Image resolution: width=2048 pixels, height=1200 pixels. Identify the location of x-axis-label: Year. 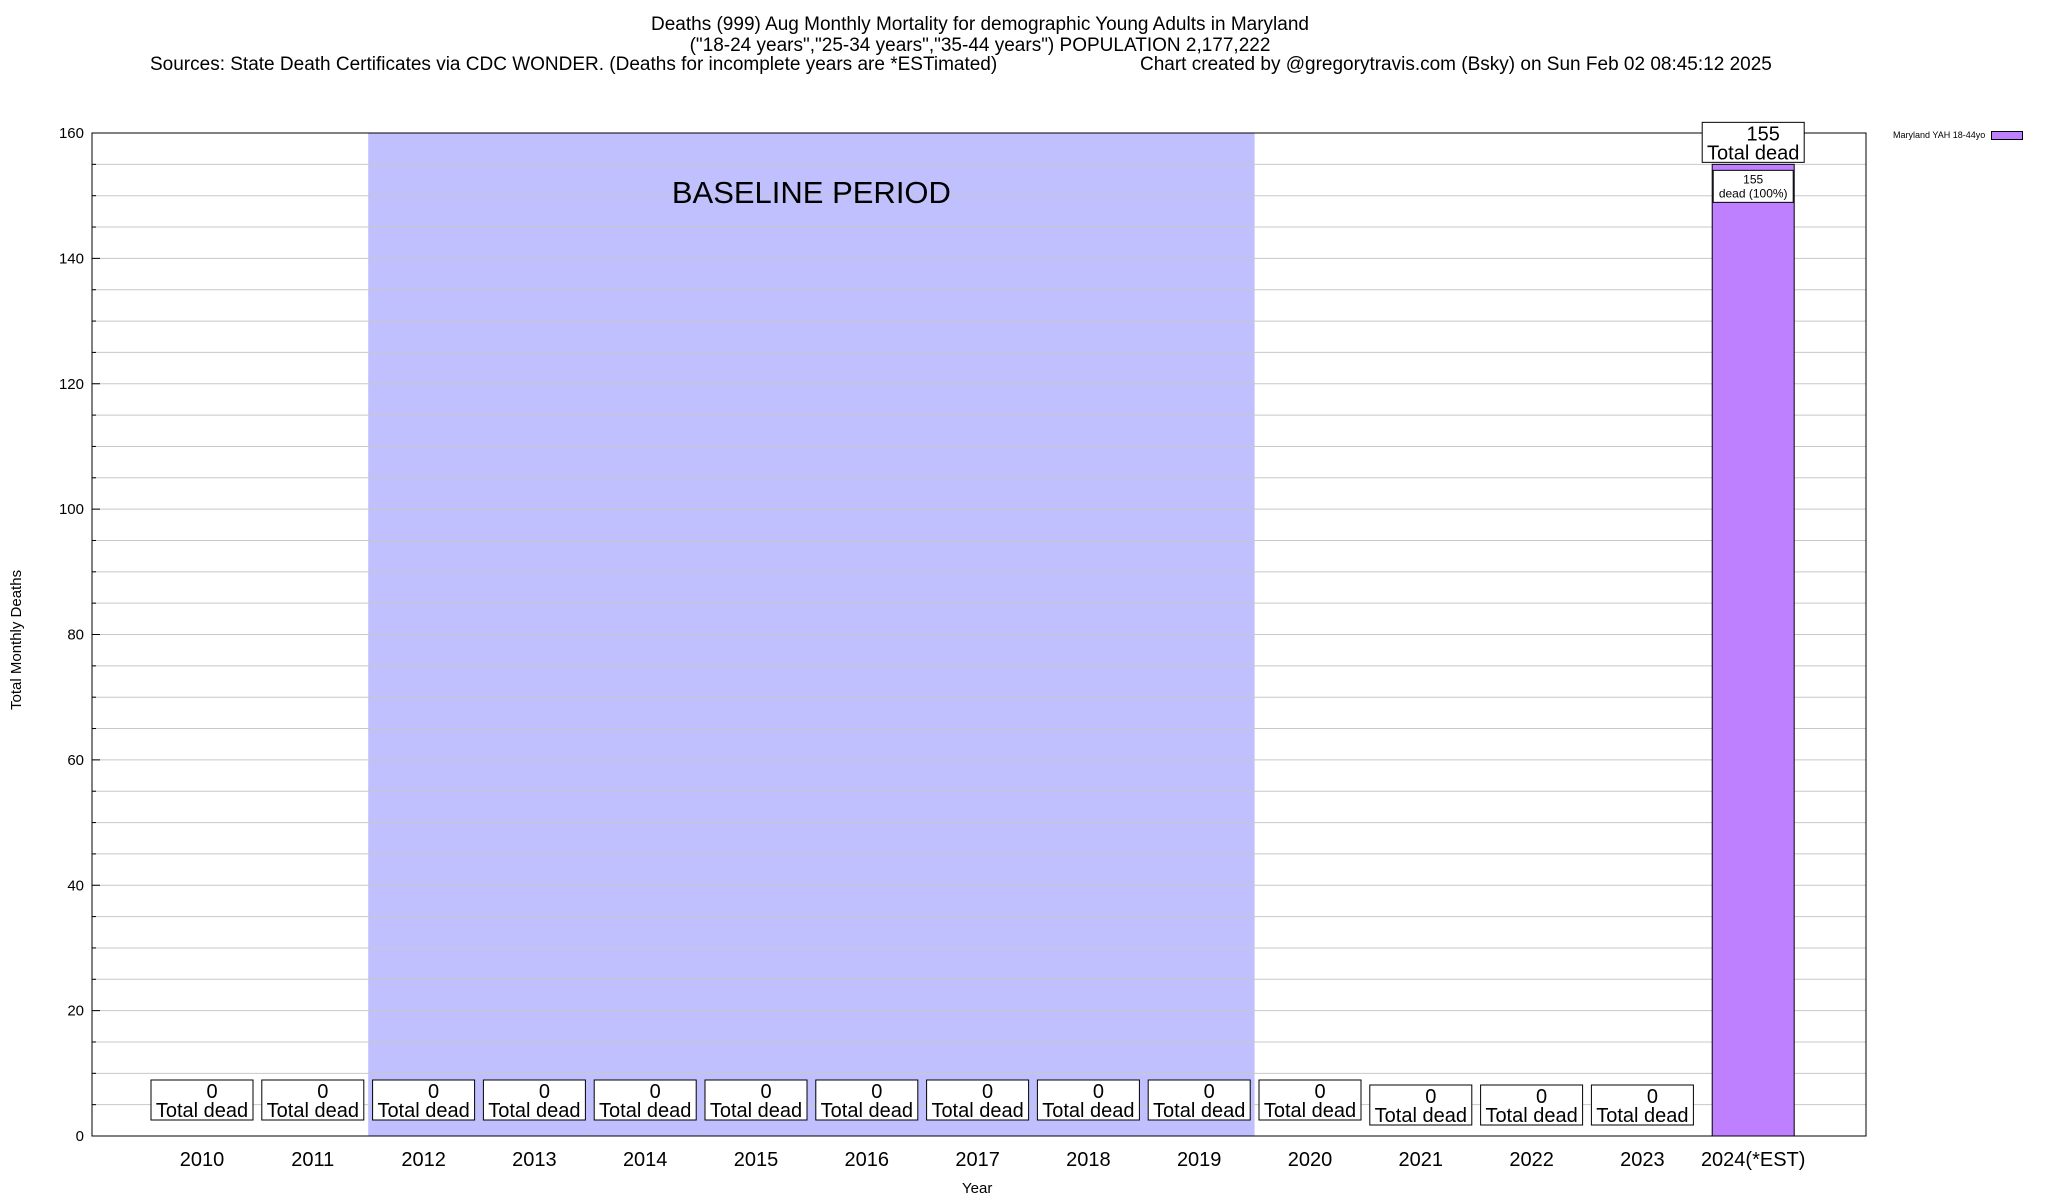
(977, 1188).